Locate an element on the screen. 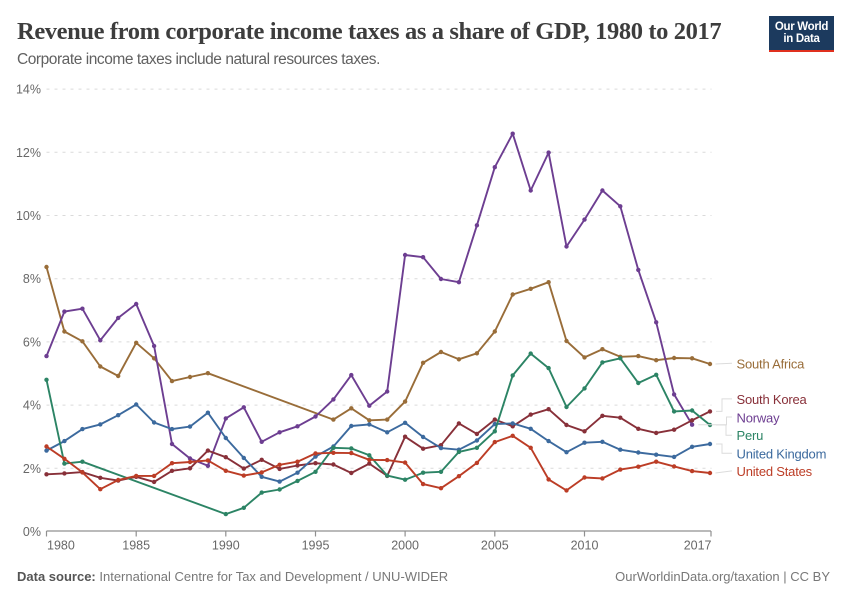 This screenshot has width=850, height=600. svg-text: 0% is located at coordinates (32, 532).